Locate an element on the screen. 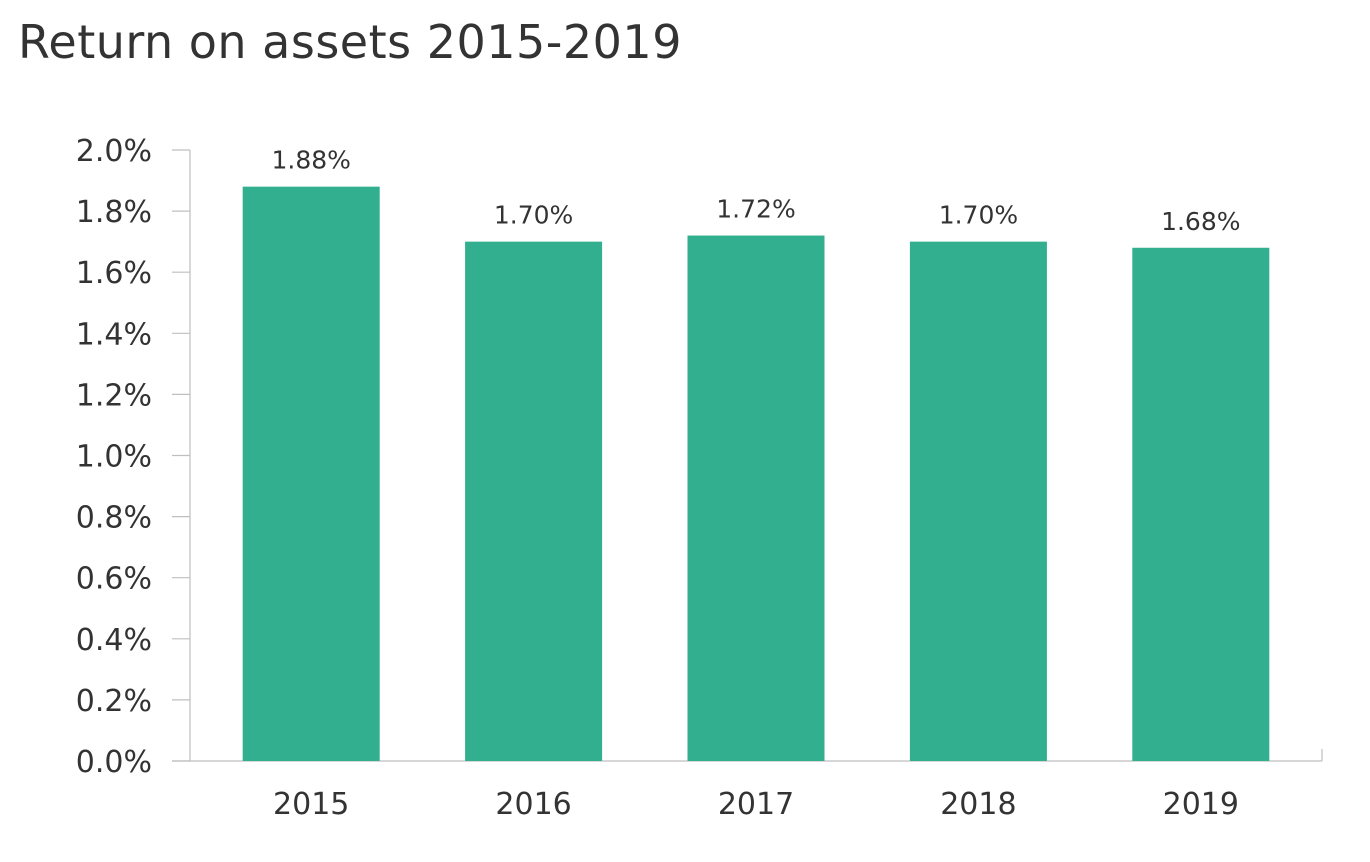 The image size is (1370, 862). bar-2017 is located at coordinates (756, 498).